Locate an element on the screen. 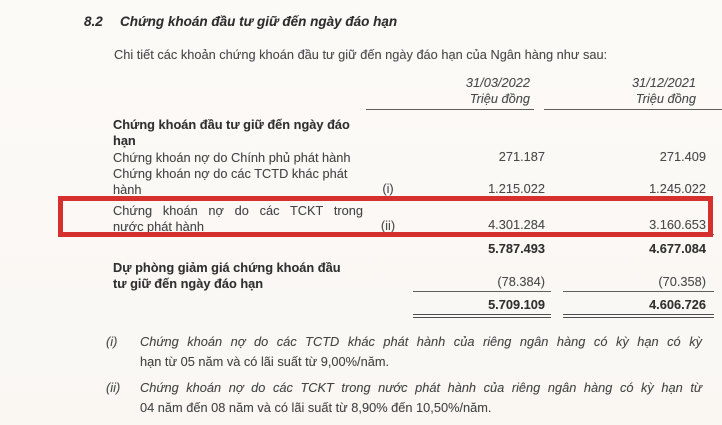 This screenshot has height=425, width=722. section-title: Chứng khoán đầu tư giữ đến ngày đáo hạn is located at coordinates (259, 21).